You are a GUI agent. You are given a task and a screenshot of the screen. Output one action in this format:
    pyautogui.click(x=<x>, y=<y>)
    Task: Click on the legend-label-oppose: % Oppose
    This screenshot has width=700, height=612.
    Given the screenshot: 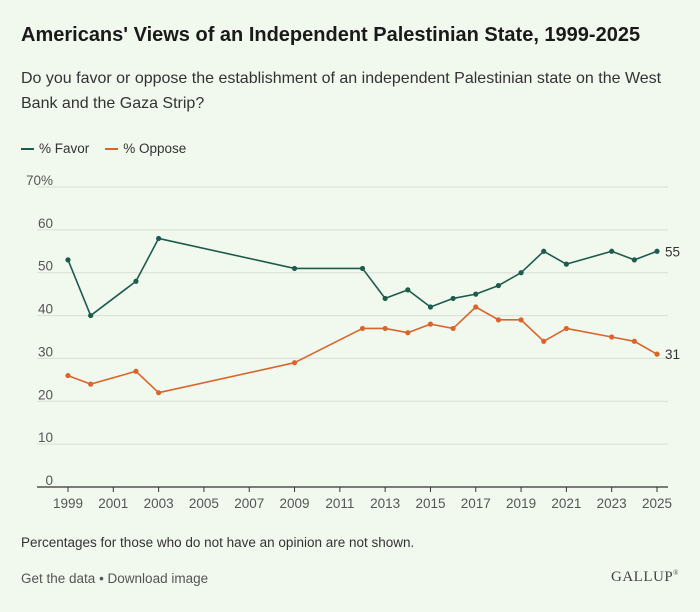 What is the action you would take?
    pyautogui.click(x=155, y=148)
    